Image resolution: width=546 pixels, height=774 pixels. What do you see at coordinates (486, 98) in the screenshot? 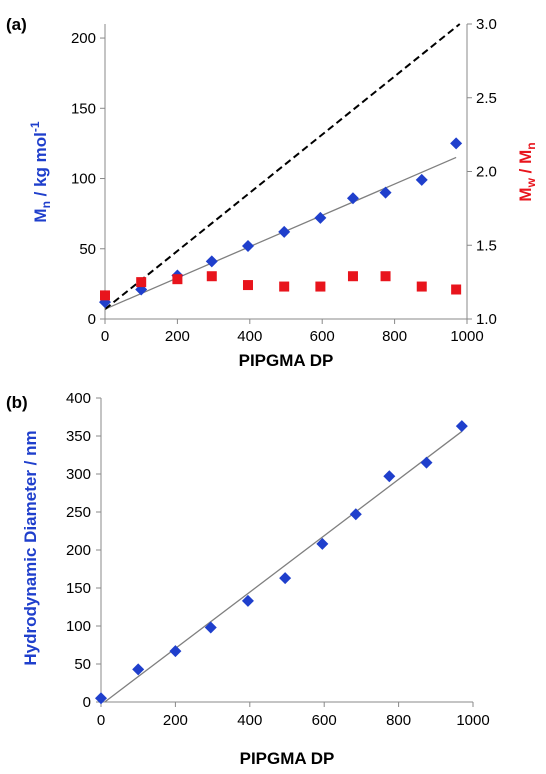
I see `y2-tick-label: 2.5` at bounding box center [486, 98].